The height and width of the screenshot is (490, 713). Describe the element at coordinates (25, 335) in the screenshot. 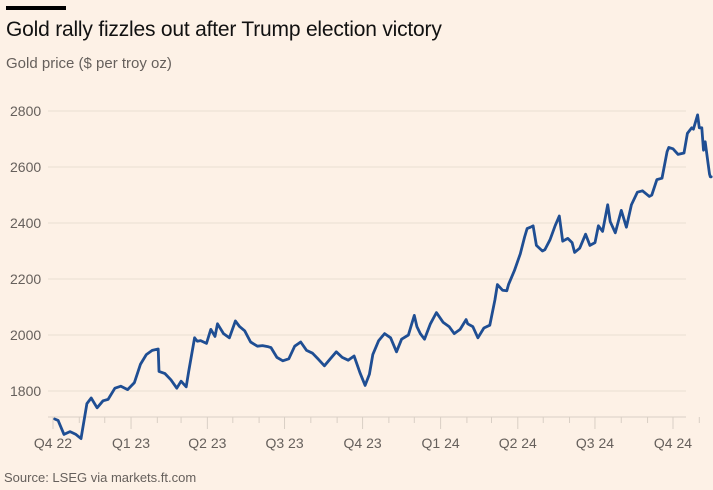

I see `y-tick-label: 2000` at that location.